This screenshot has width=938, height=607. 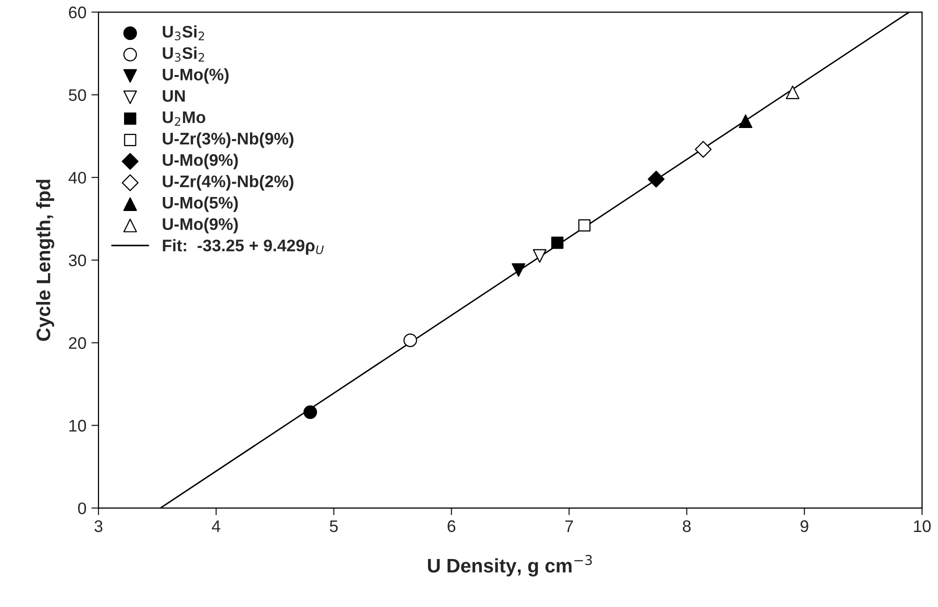 What do you see at coordinates (510, 565) in the screenshot?
I see `x-axis-title: U Density, g cm$^{−3}$` at bounding box center [510, 565].